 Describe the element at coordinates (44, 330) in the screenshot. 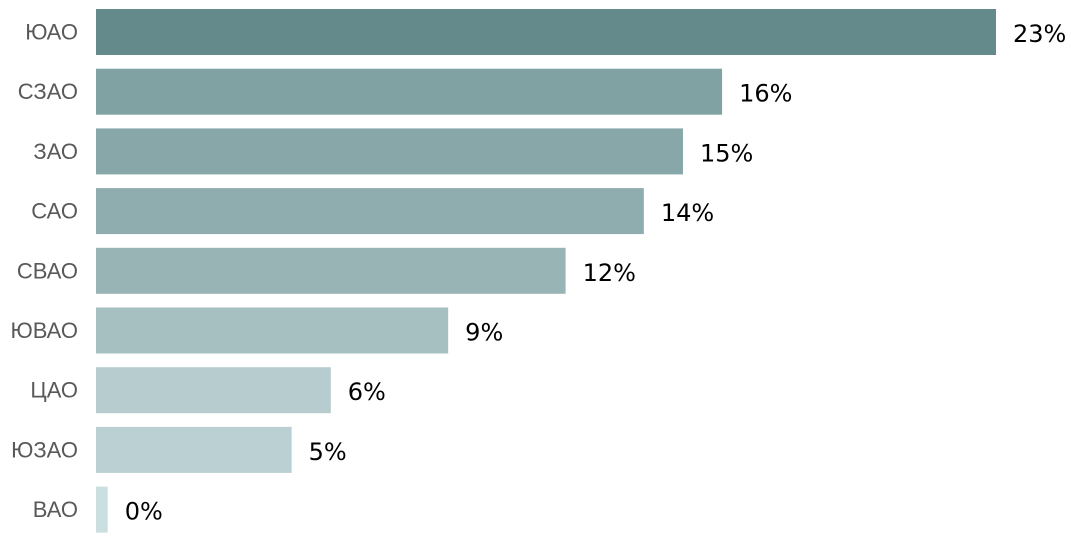

I see `category-label: ЮВАО` at that location.